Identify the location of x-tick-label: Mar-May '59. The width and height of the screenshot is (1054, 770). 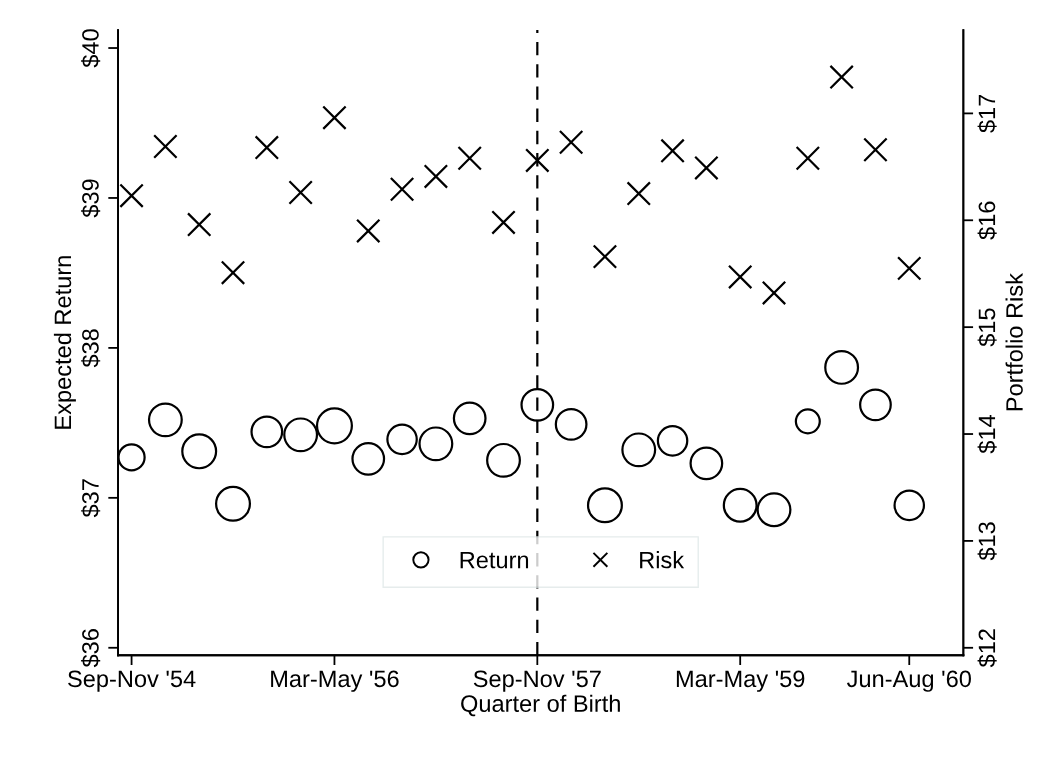
(740, 681).